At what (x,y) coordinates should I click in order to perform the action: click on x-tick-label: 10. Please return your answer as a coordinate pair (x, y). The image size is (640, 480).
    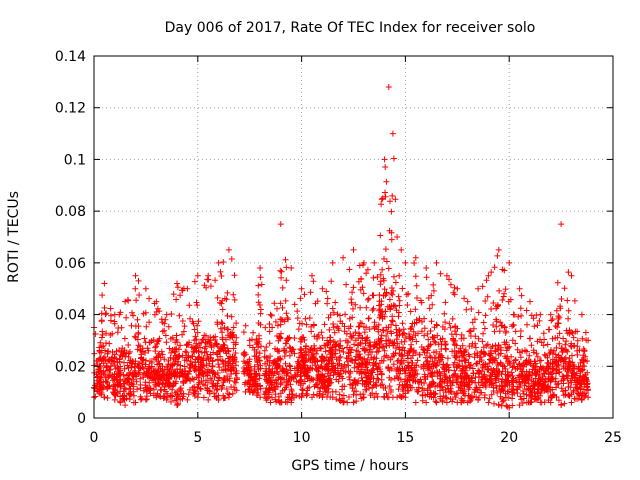
    Looking at the image, I should click on (302, 438).